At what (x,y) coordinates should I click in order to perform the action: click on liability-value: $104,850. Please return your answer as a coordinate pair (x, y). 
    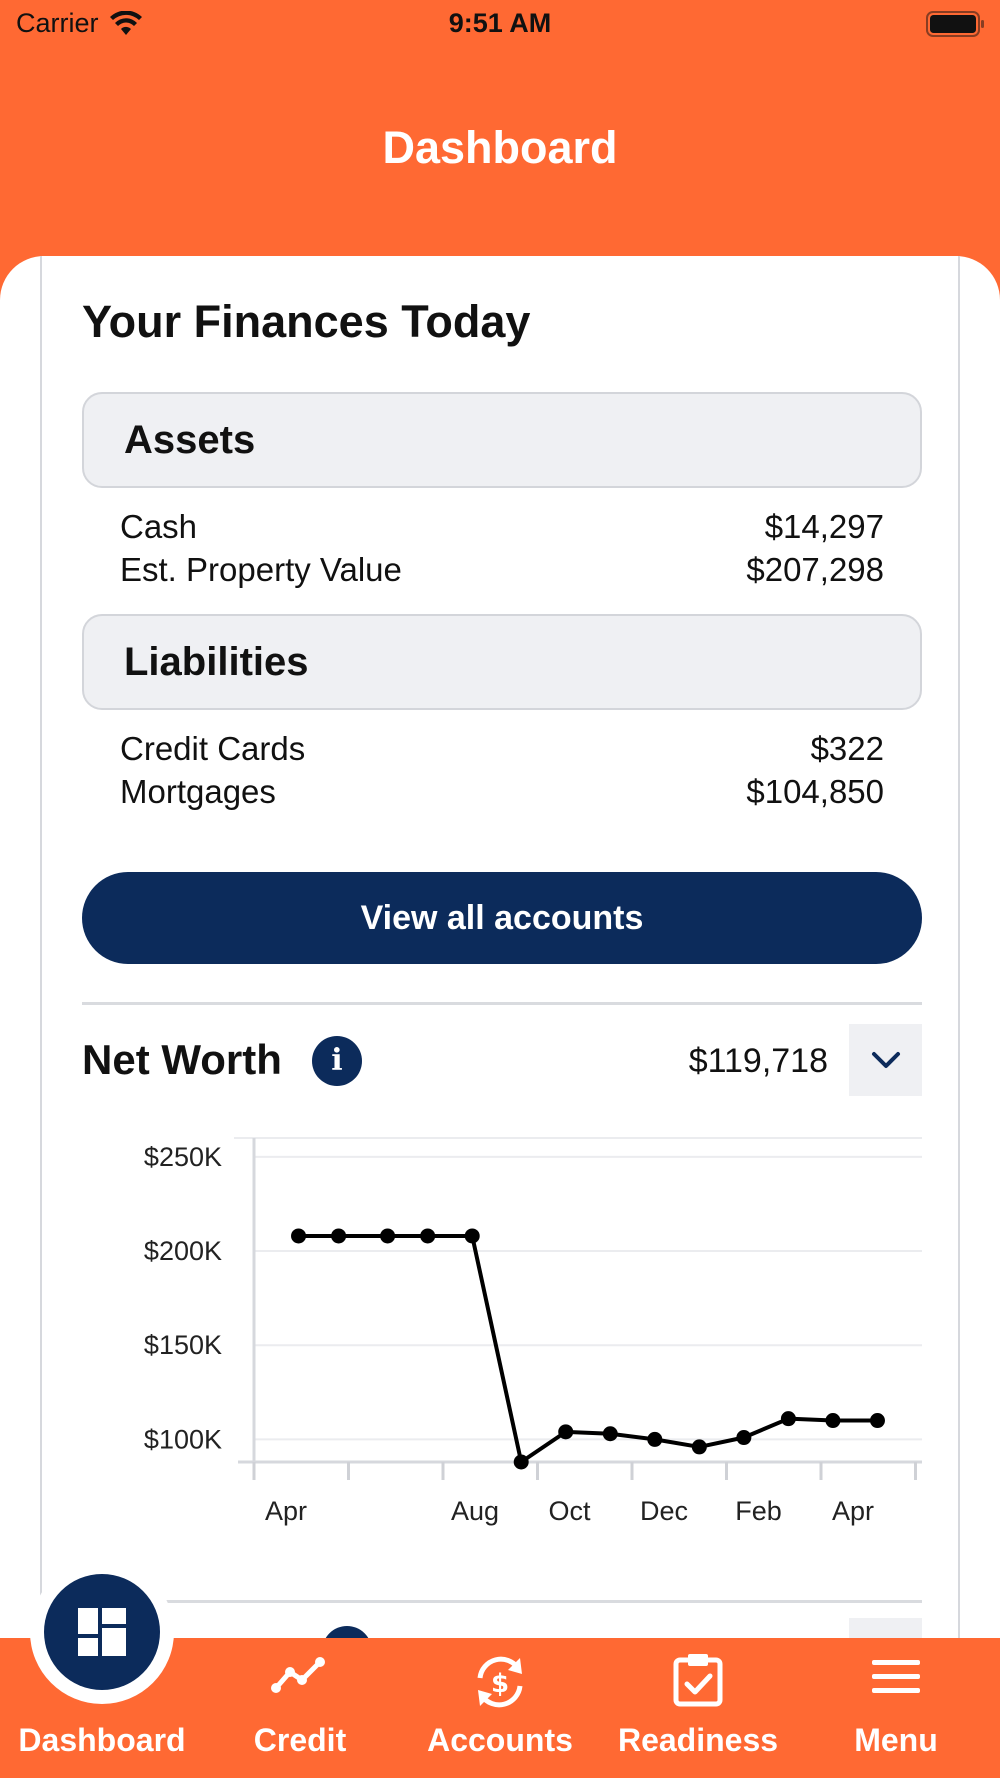
    Looking at the image, I should click on (815, 791).